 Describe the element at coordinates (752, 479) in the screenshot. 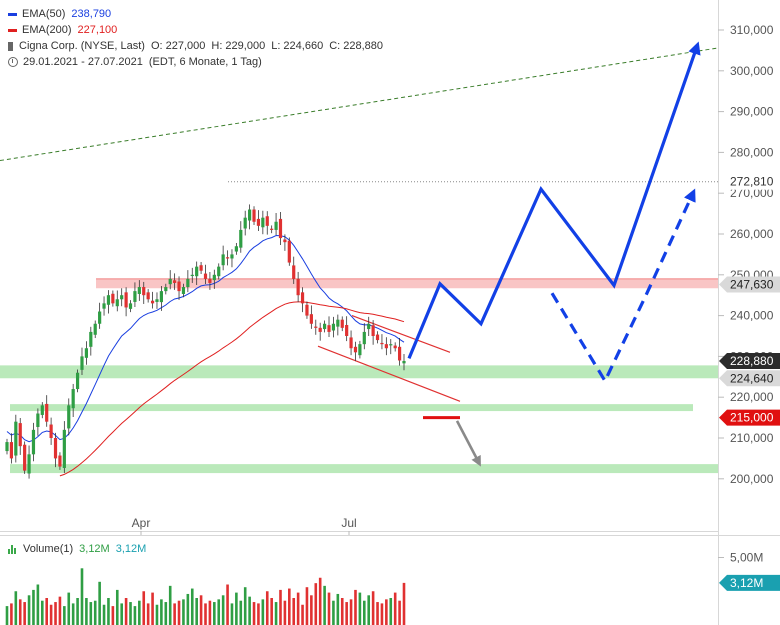

I see `y-tick-label: 200,000` at that location.